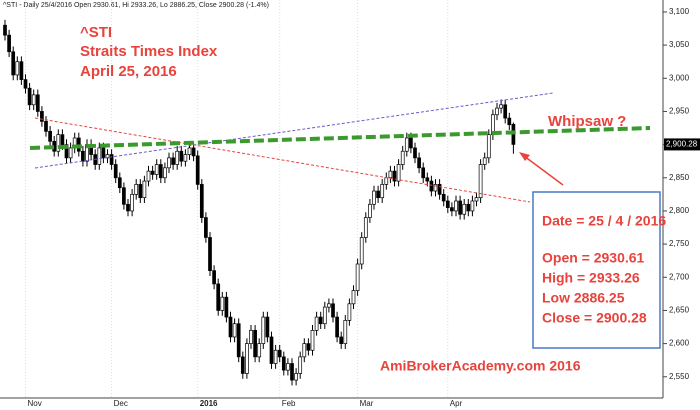  What do you see at coordinates (524, 156) in the screenshot?
I see `arrow-head` at bounding box center [524, 156].